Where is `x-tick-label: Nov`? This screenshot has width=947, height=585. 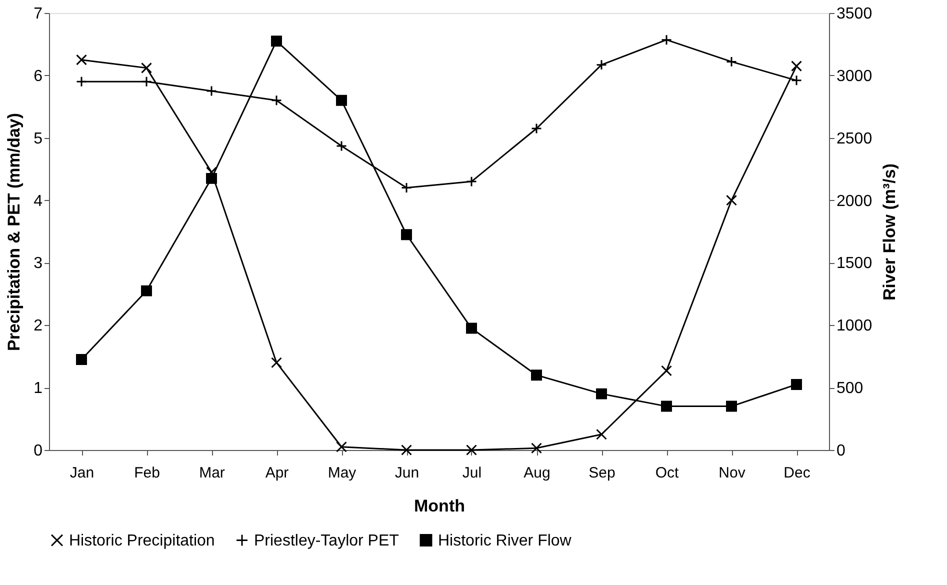
x-tick-label: Nov is located at coordinates (732, 473).